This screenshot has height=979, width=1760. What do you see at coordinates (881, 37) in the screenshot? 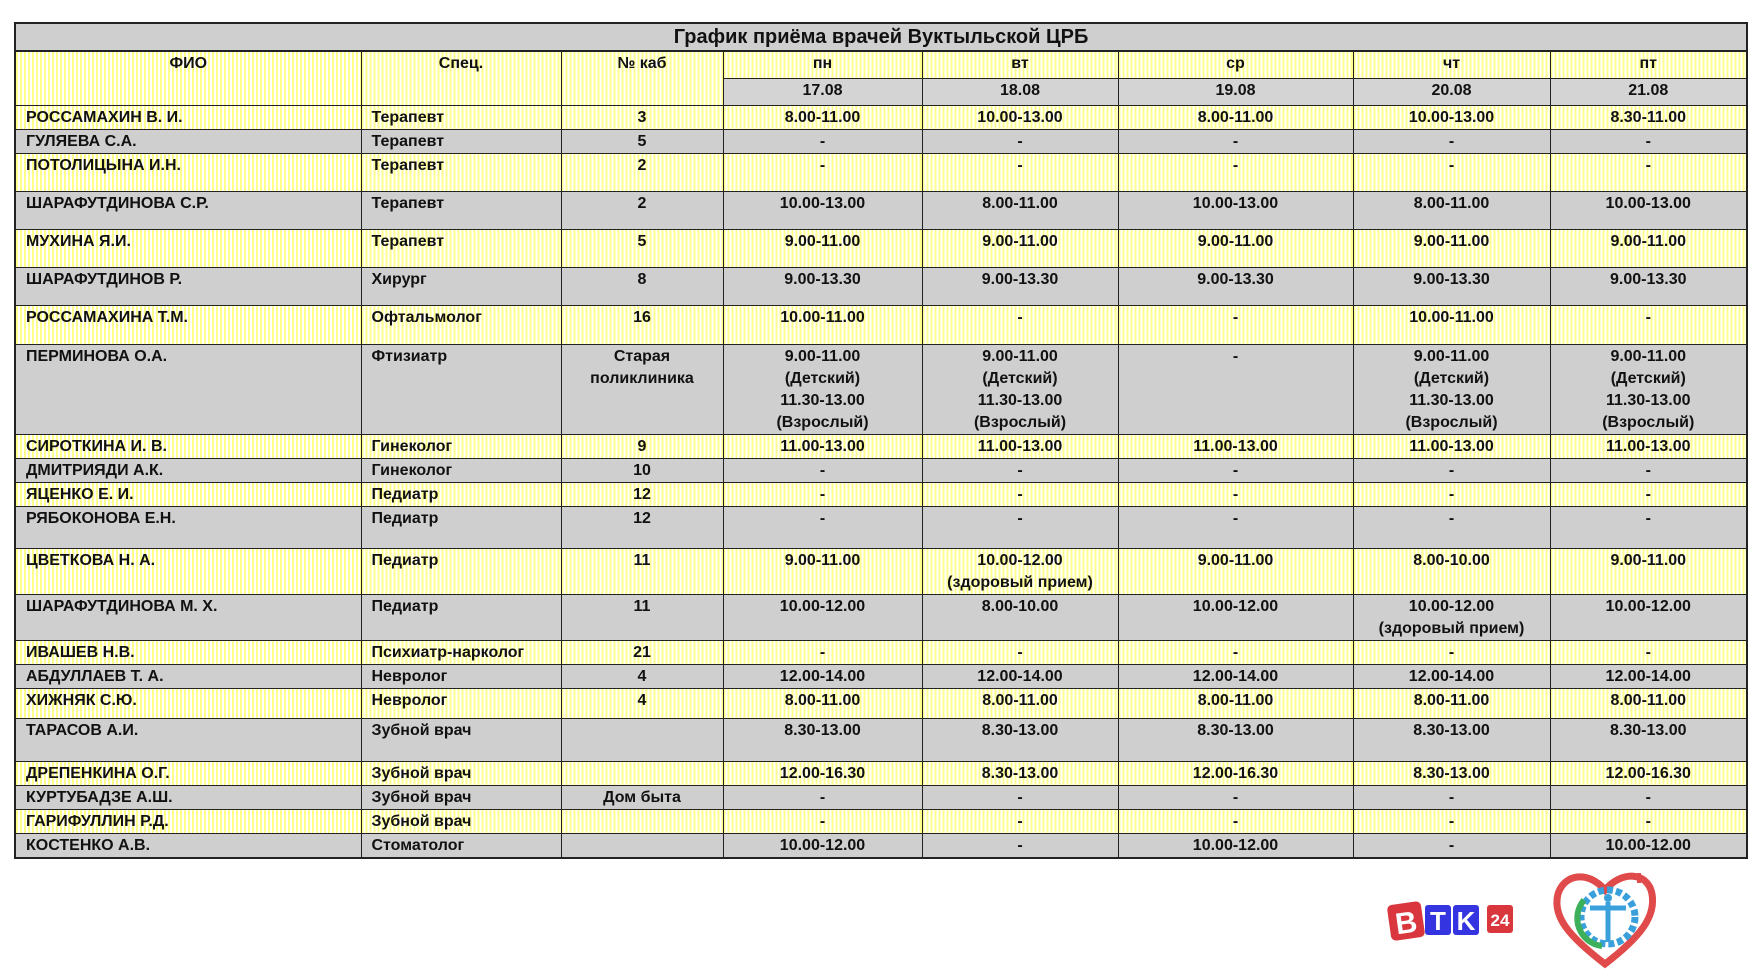
I see `table-title: График приёма врачей Вуктыльской ЦРБ` at bounding box center [881, 37].